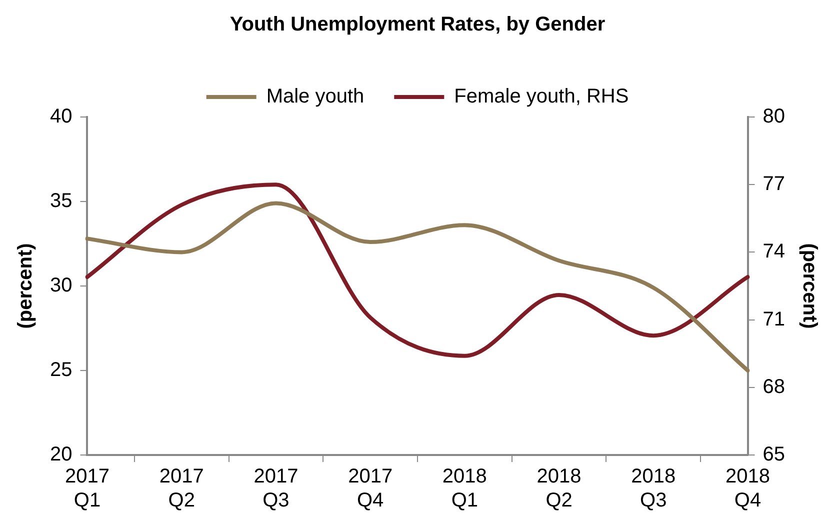  I want to click on x-tick-label: 2018 Q4, so click(748, 489).